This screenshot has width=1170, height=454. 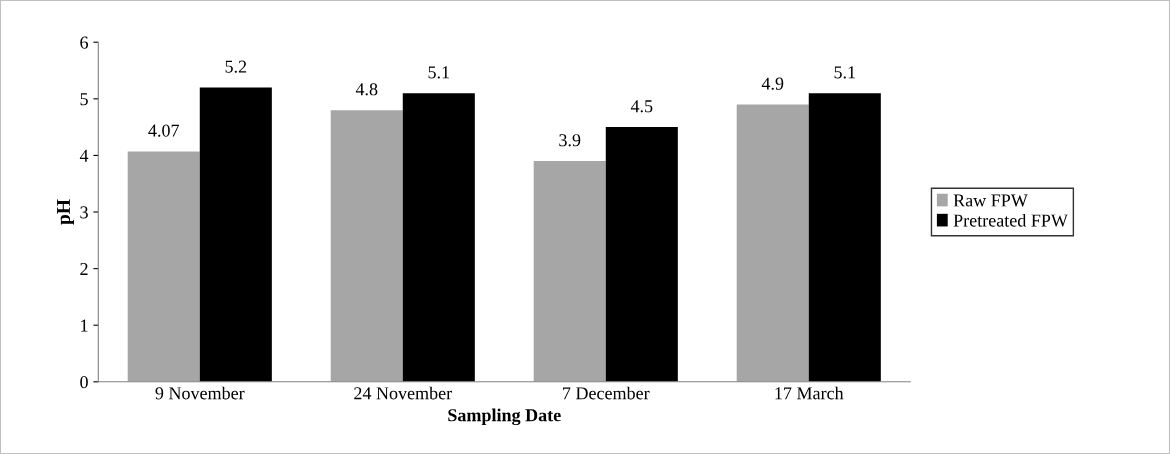 What do you see at coordinates (84, 382) in the screenshot?
I see `y-tick-label: 0` at bounding box center [84, 382].